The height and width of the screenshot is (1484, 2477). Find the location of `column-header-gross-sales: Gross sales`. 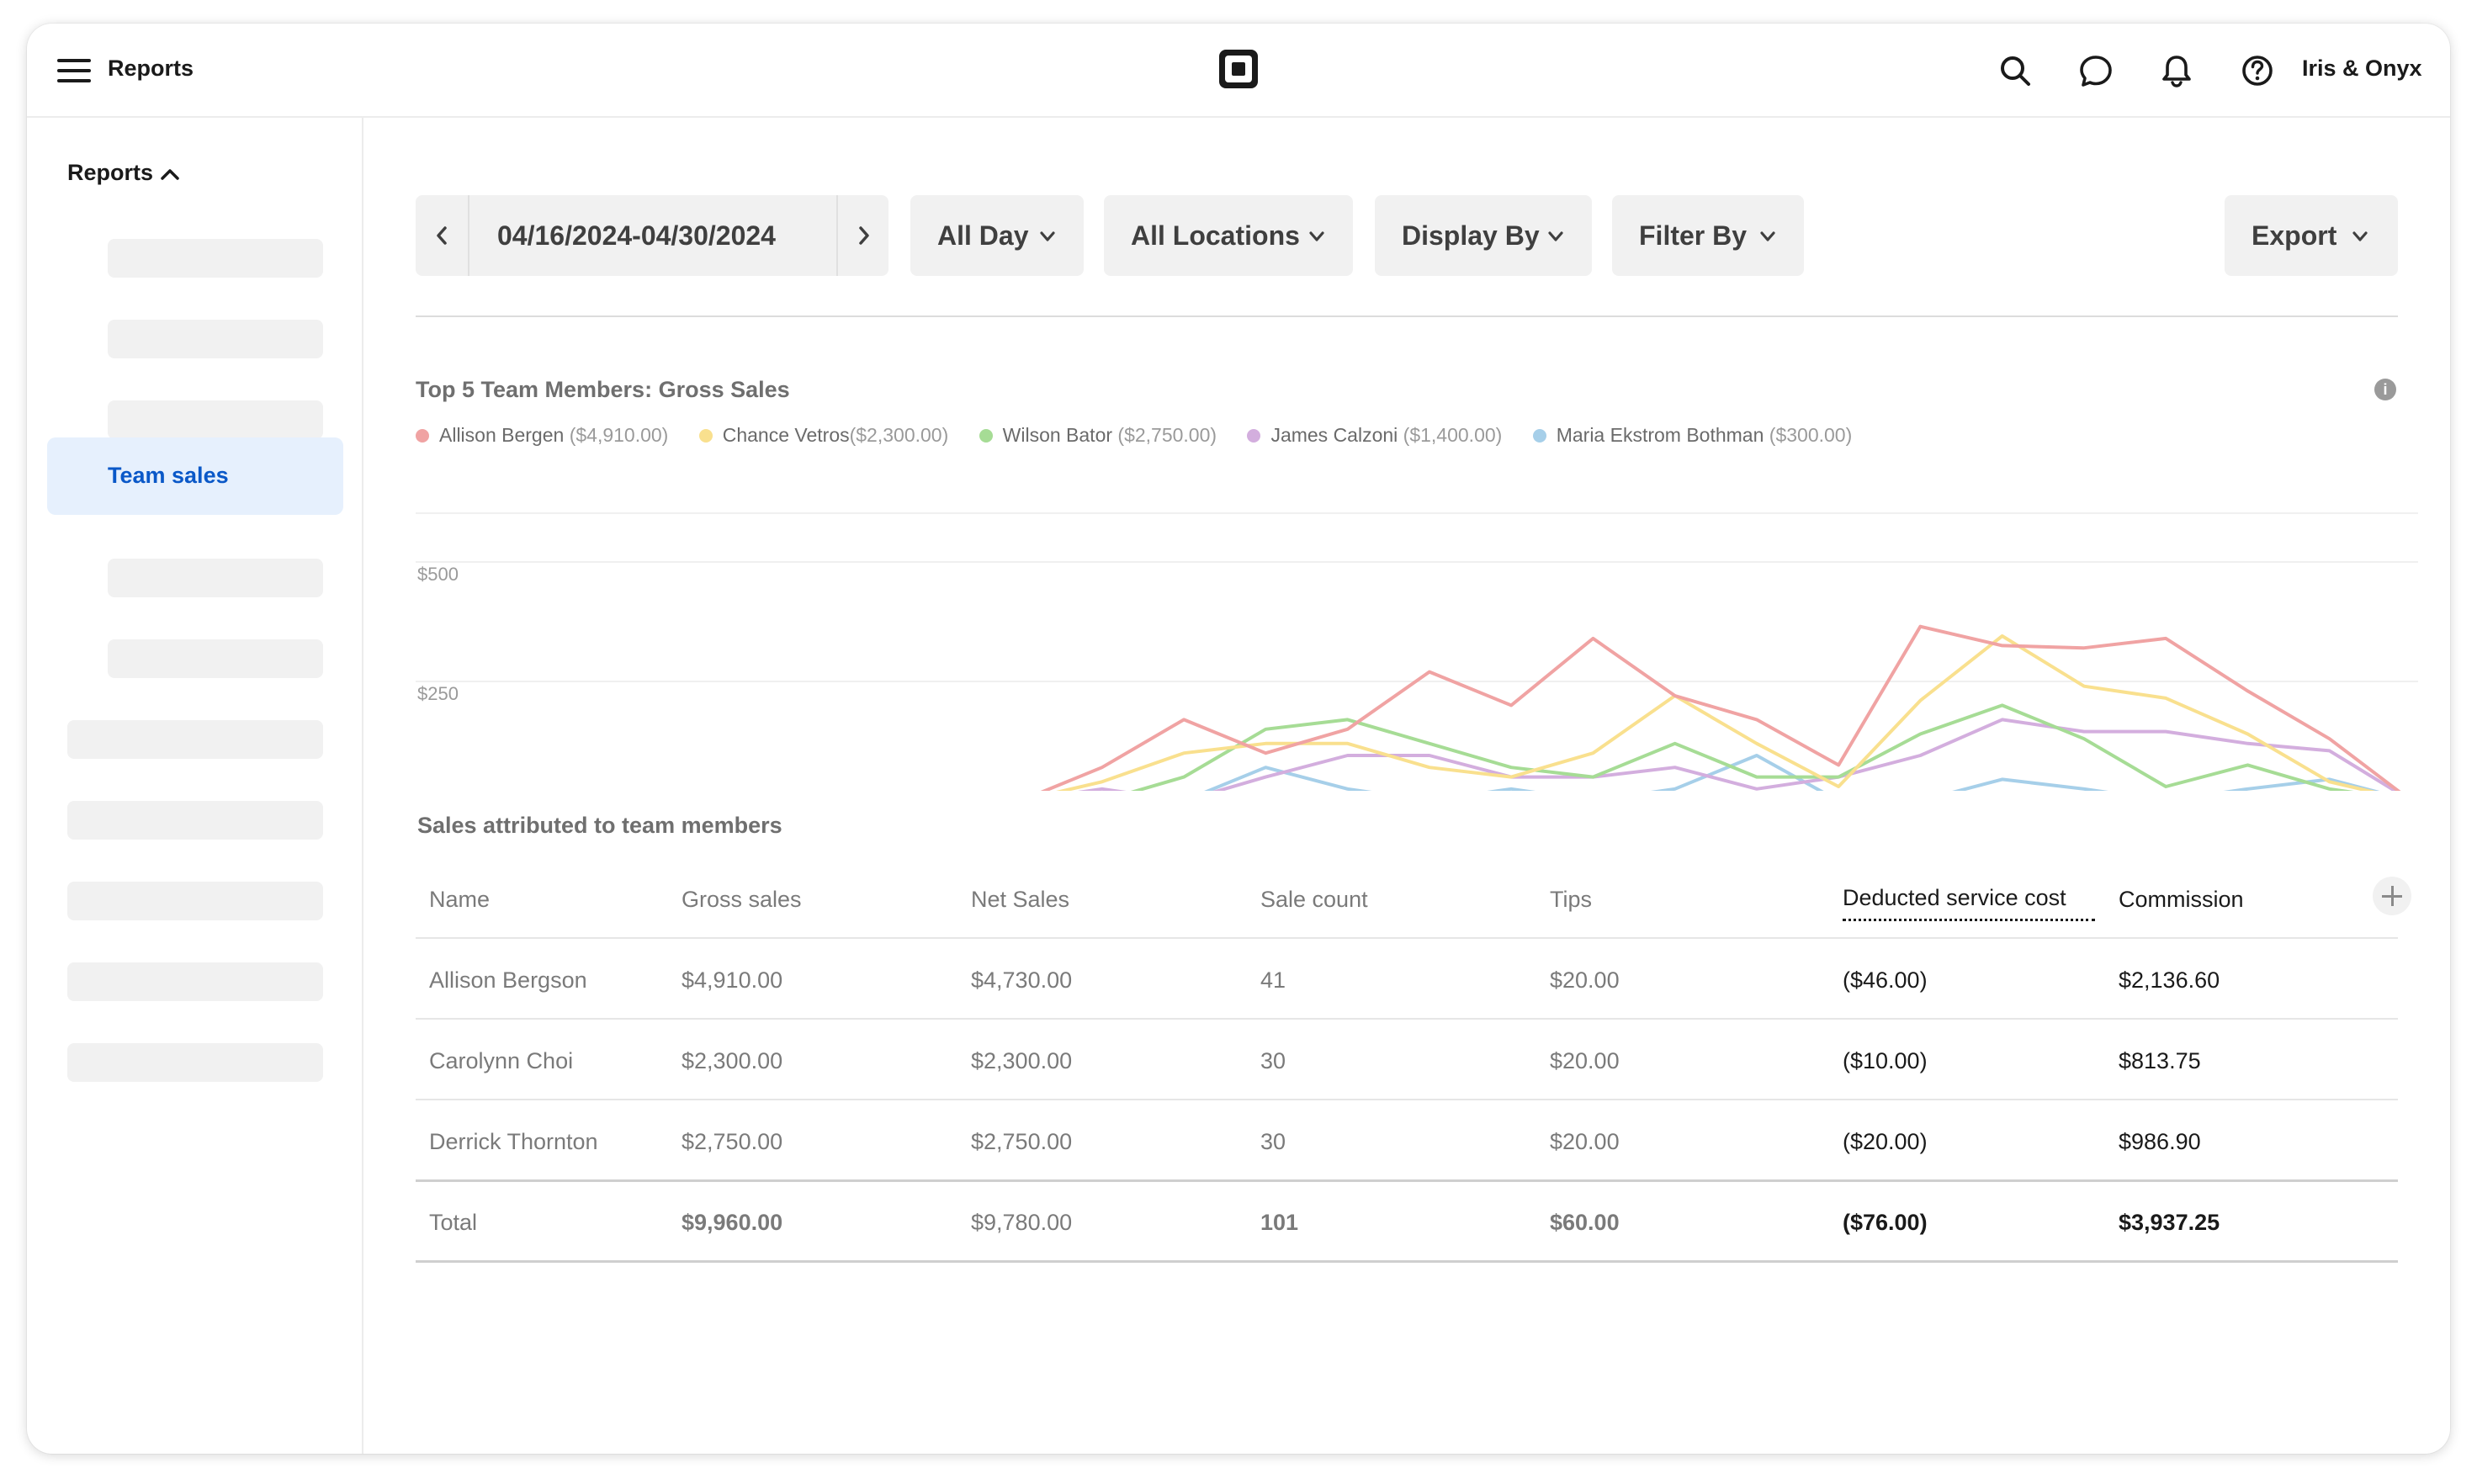

column-header-gross-sales: Gross sales is located at coordinates (742, 899).